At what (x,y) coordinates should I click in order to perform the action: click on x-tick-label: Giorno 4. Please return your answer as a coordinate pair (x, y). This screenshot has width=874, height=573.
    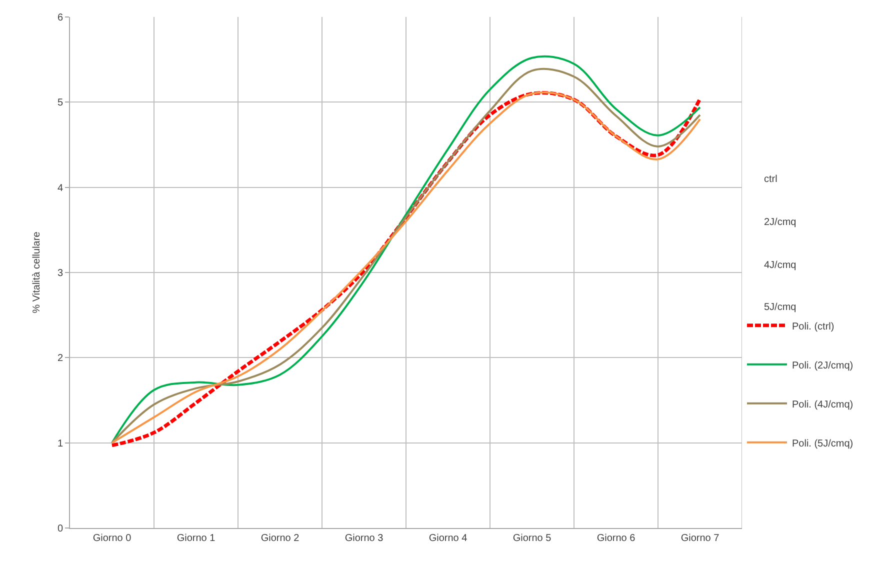
    Looking at the image, I should click on (448, 538).